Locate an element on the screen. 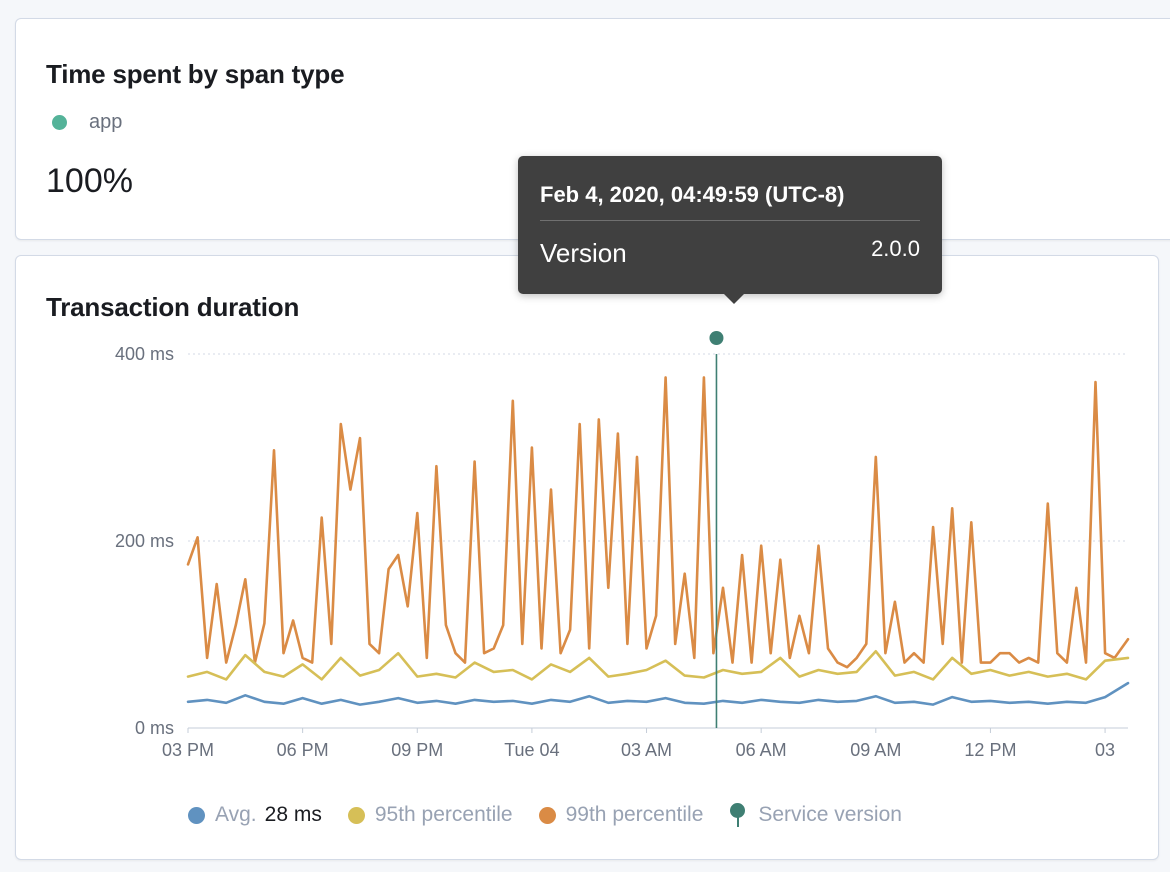  legend-item-avg: Avg. 28 ms is located at coordinates (255, 815).